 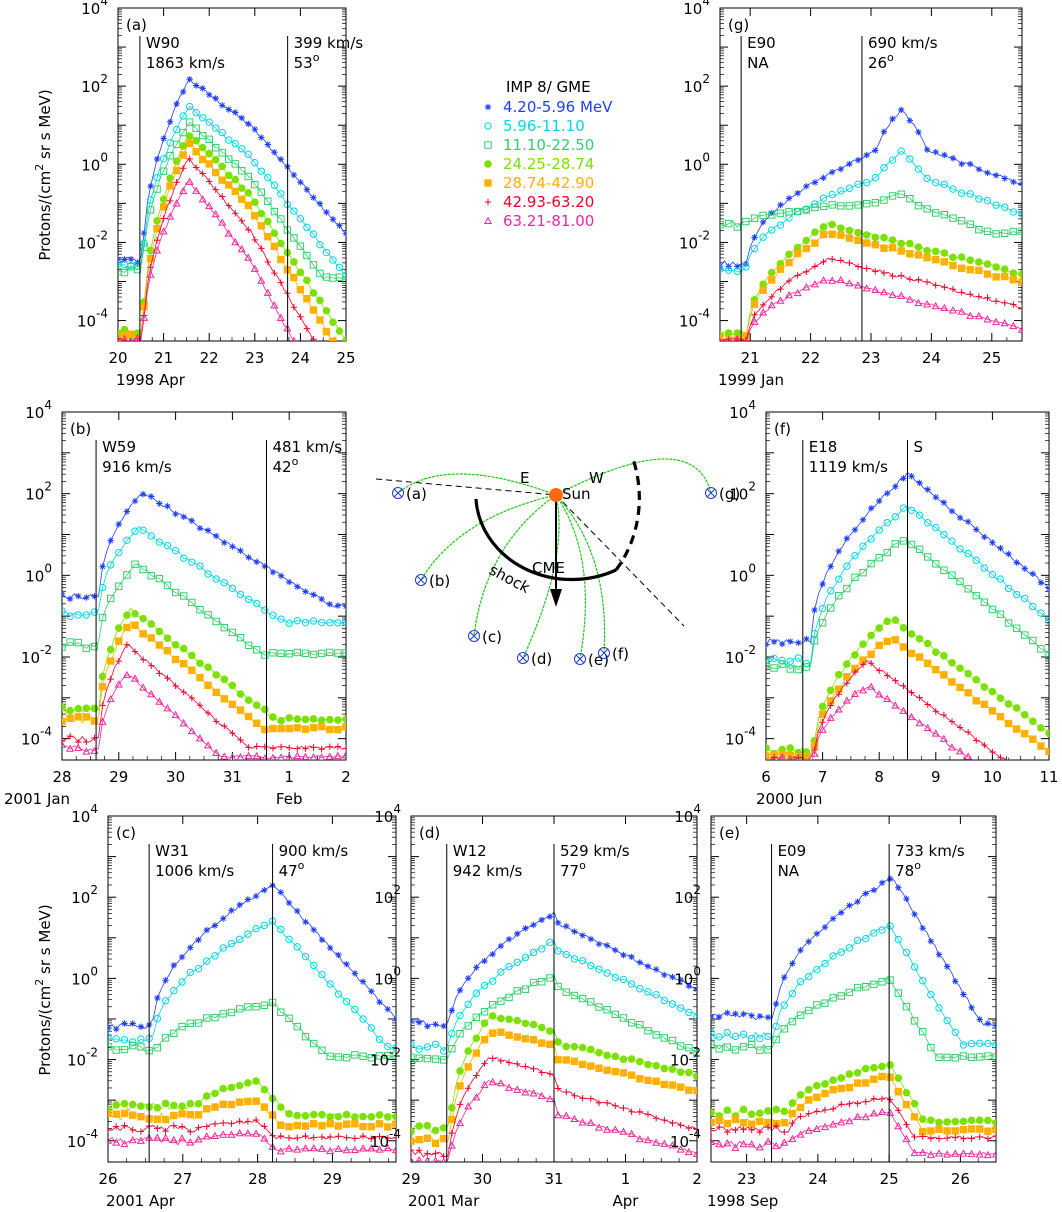 I want to click on y-tick-label: 10-4, so click(x=694, y=319).